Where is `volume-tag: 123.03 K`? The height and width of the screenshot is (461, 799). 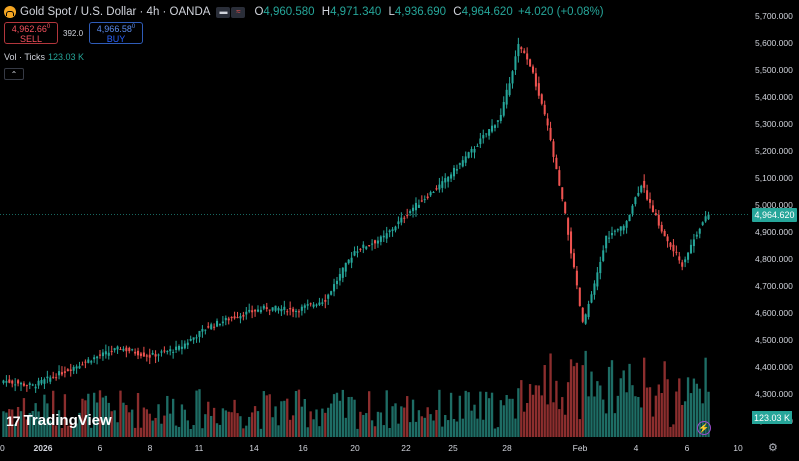
volume-tag: 123.03 K is located at coordinates (772, 417).